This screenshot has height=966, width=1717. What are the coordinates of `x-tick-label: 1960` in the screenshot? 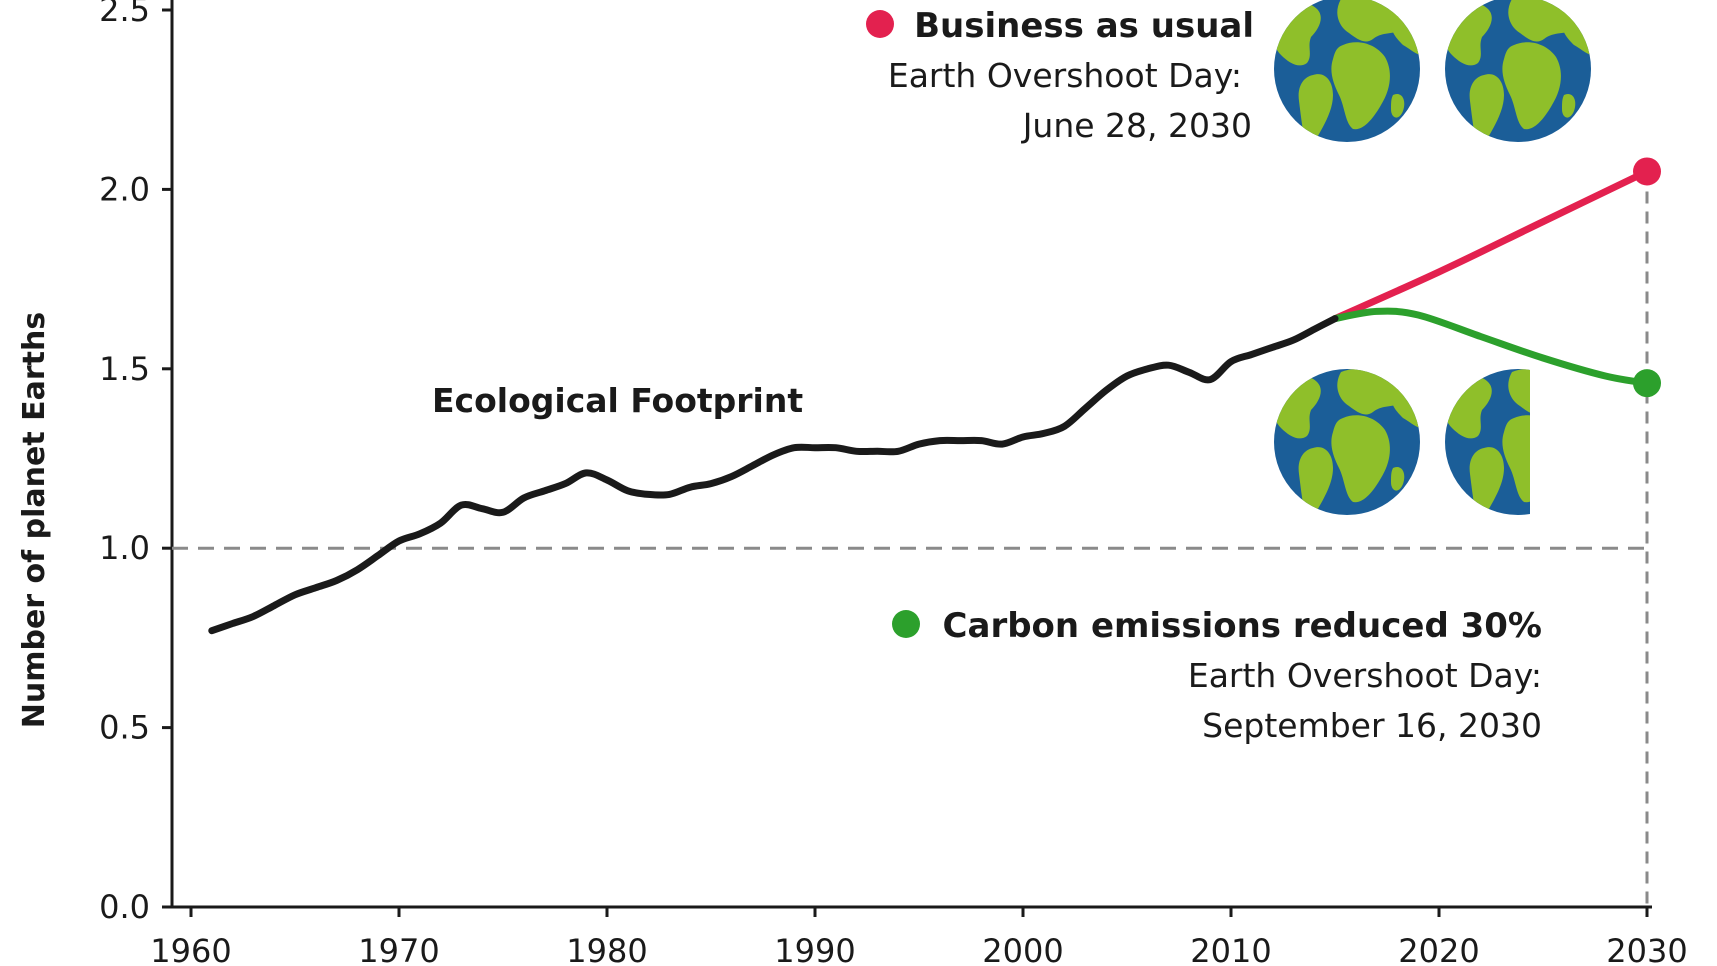 It's located at (190, 949).